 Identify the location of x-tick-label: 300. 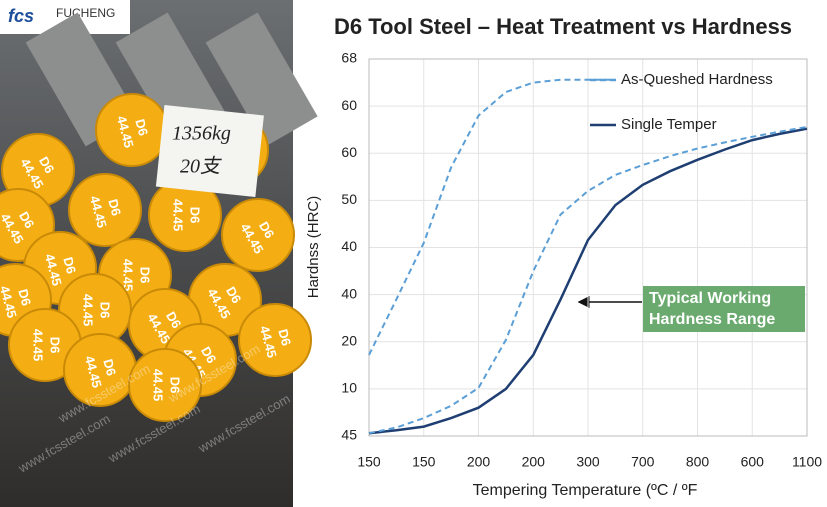
(588, 462).